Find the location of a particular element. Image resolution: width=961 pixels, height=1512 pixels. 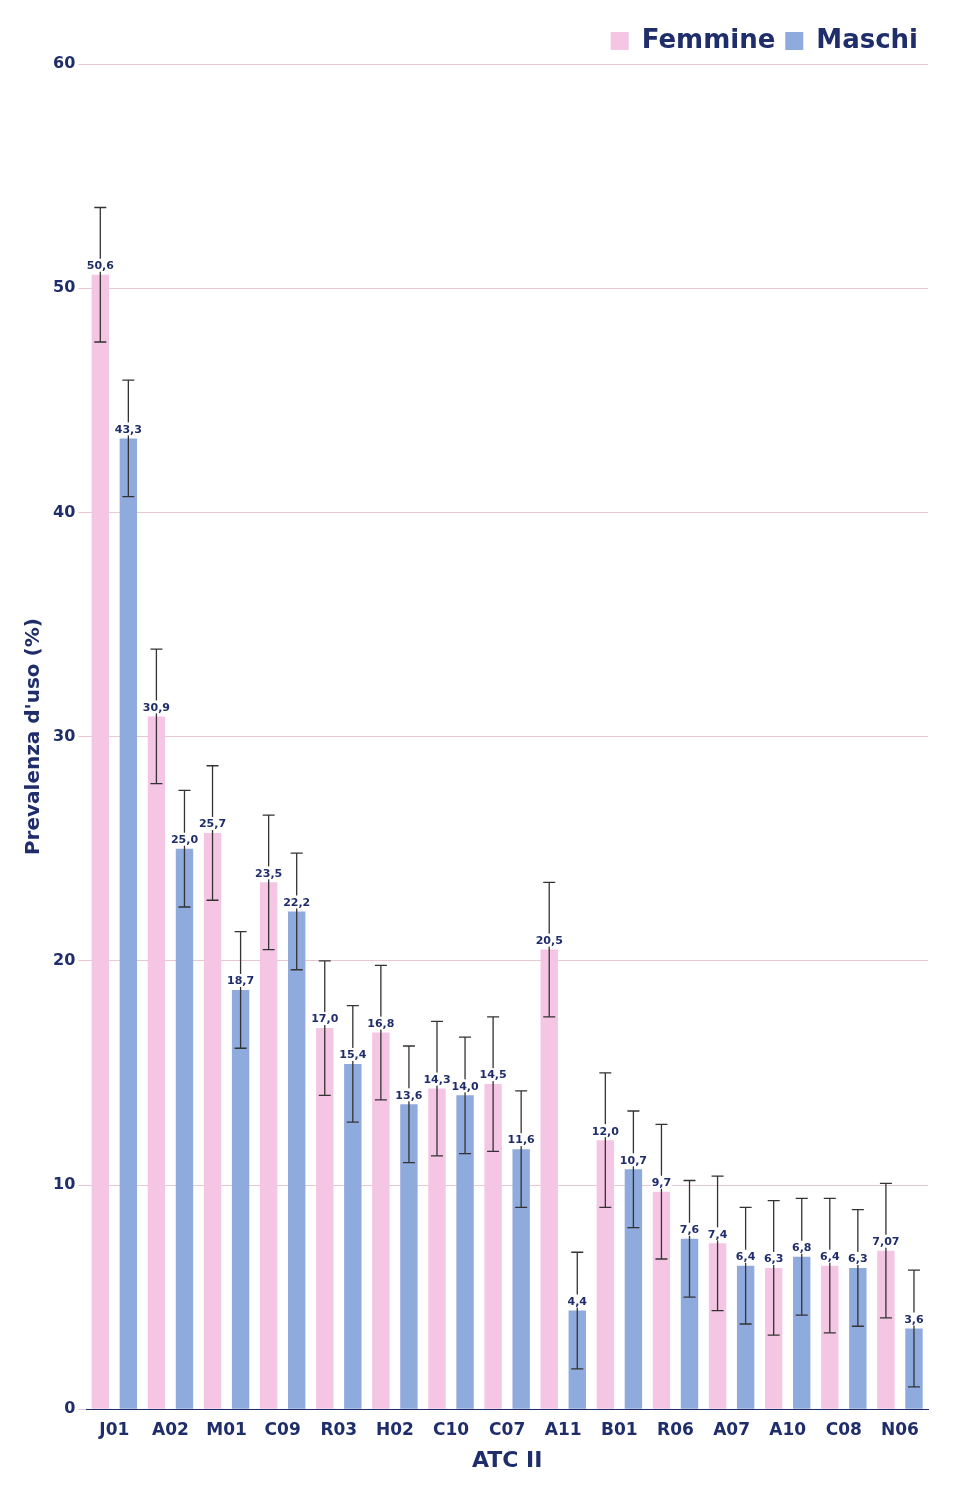

data-label: 10,7 is located at coordinates (633, 1160).